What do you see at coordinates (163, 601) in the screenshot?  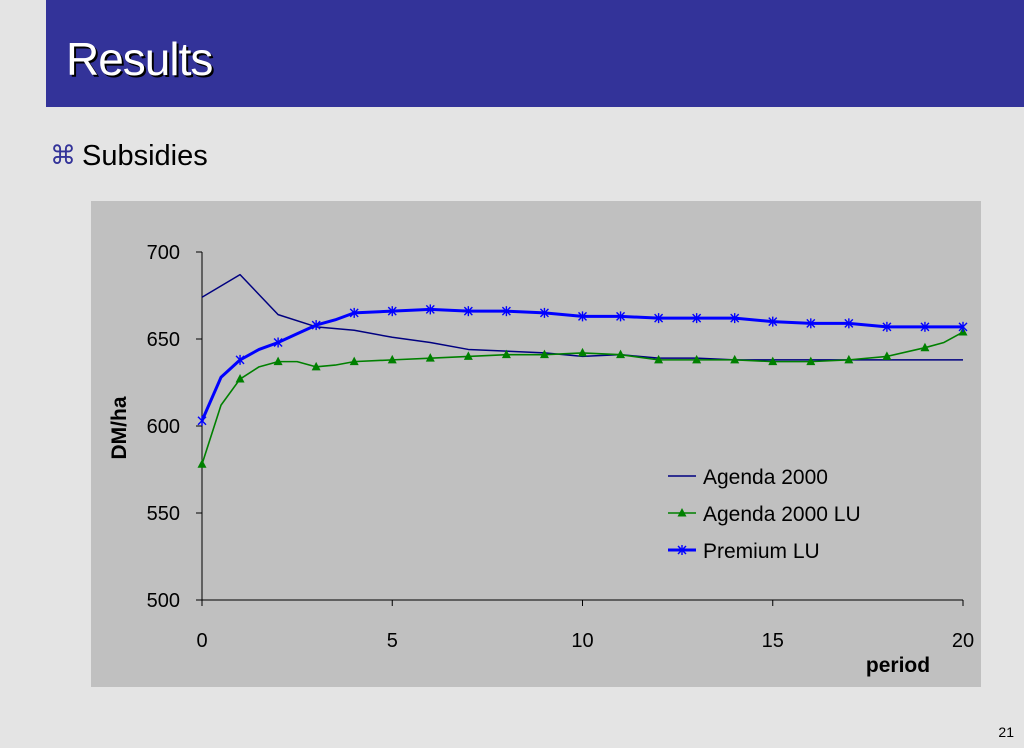 I see `y-tick-label: 500` at bounding box center [163, 601].